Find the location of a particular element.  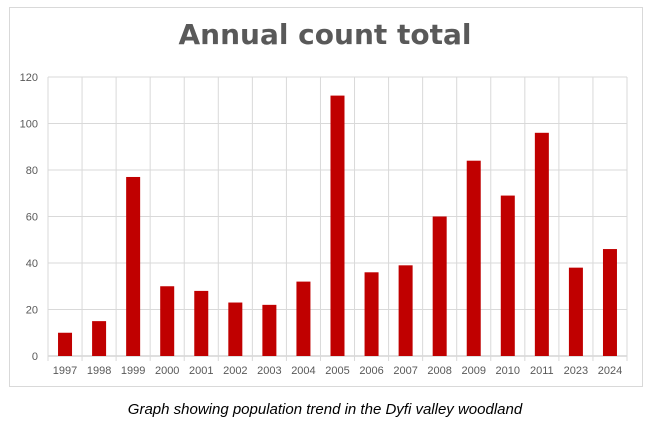

x-tick-label: 1997 is located at coordinates (65, 371).